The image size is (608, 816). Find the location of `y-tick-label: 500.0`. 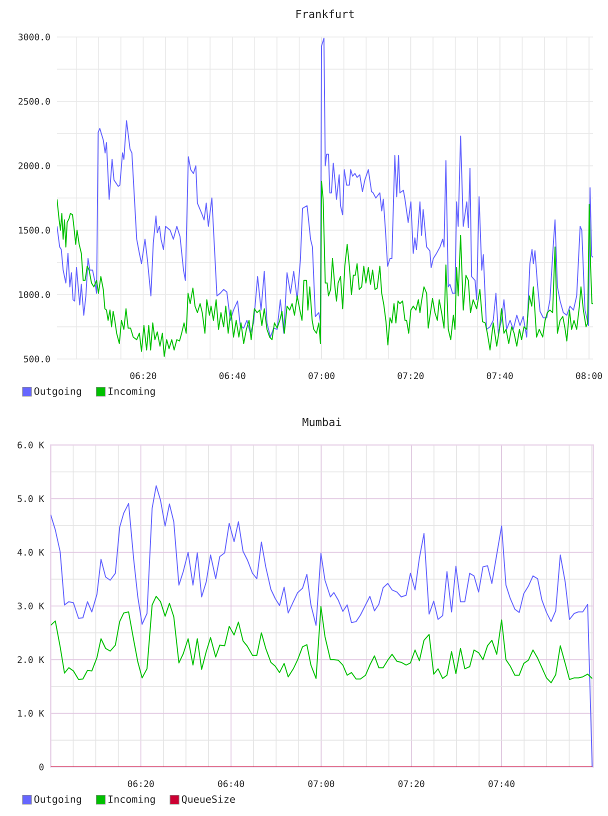

y-tick-label: 500.0 is located at coordinates (37, 359).